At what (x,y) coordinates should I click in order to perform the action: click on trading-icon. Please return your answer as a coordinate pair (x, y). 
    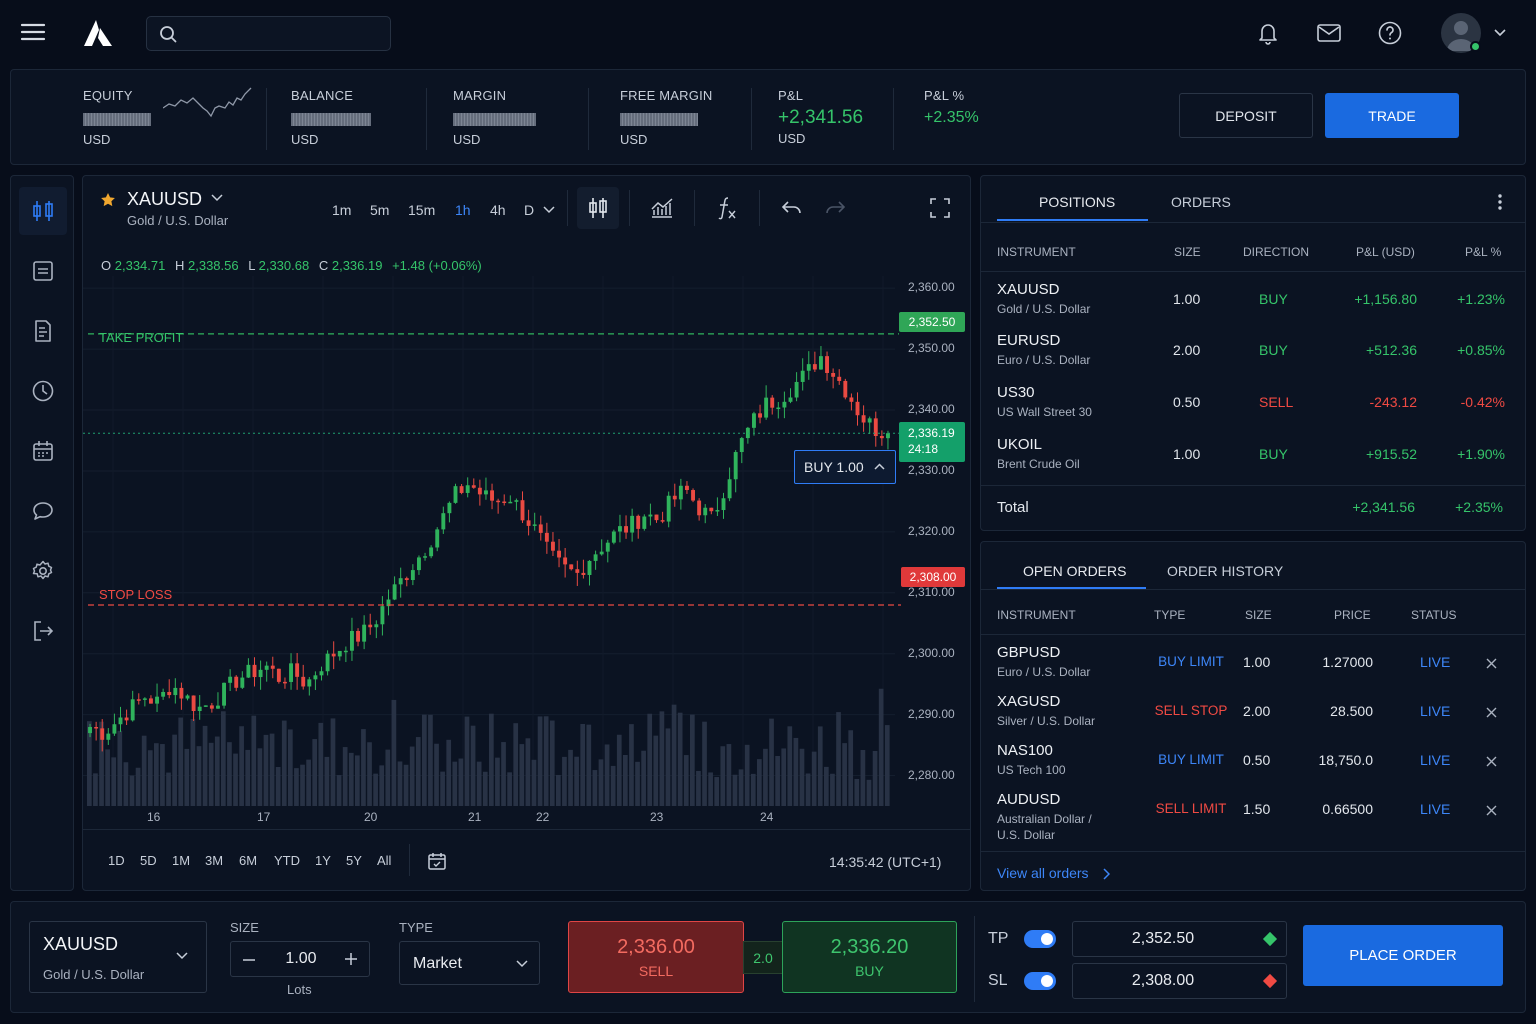
    Looking at the image, I should click on (43, 211).